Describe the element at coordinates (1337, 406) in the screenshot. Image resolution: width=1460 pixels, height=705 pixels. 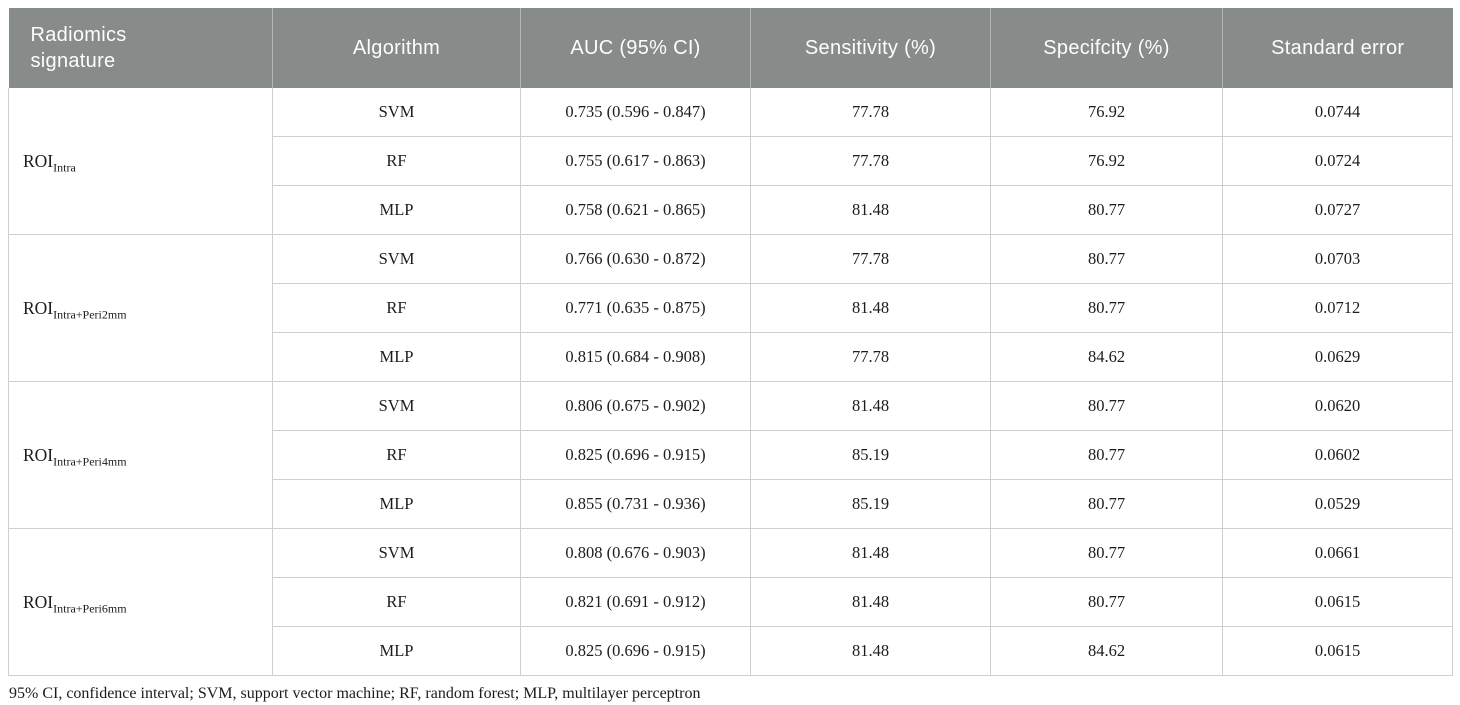
I see `cell-standard-error: 0.0620` at that location.